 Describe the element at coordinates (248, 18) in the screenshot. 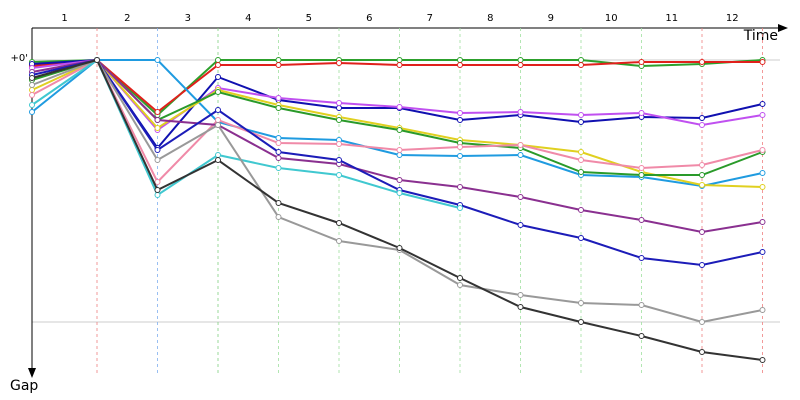

I see `x-tick-label: 4` at that location.